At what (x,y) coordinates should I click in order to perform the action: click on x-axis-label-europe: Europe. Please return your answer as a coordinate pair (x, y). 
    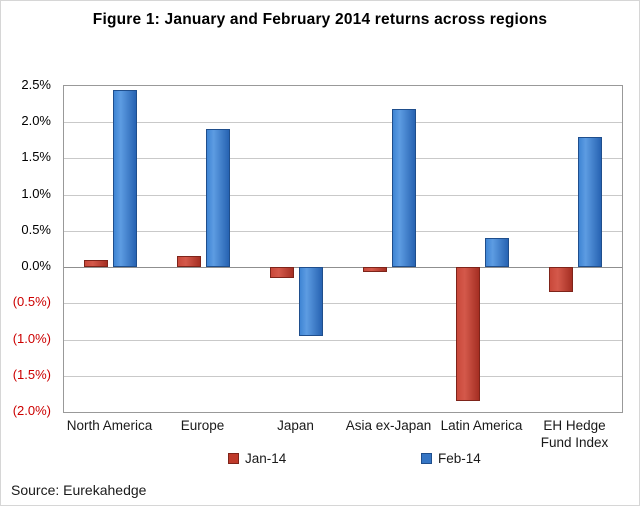
    Looking at the image, I should click on (202, 425).